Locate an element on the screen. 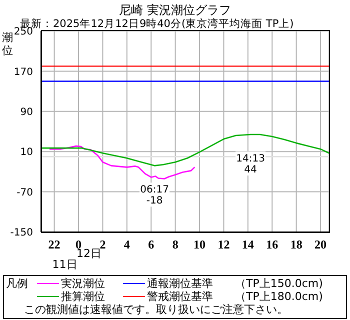 The width and height of the screenshot is (350, 320). y-axis-title: 潮位 is located at coordinates (8, 44).